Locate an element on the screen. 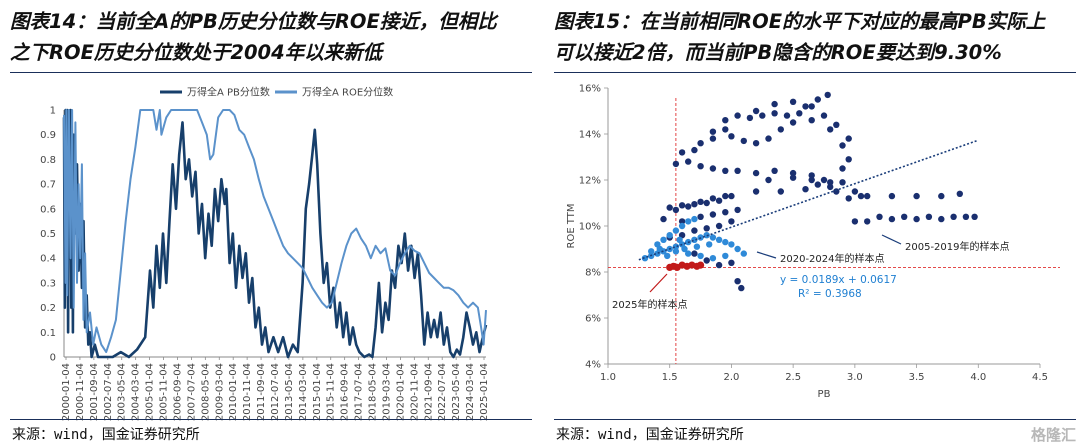  x-tick-label: 2024-03-04 is located at coordinates (470, 392).